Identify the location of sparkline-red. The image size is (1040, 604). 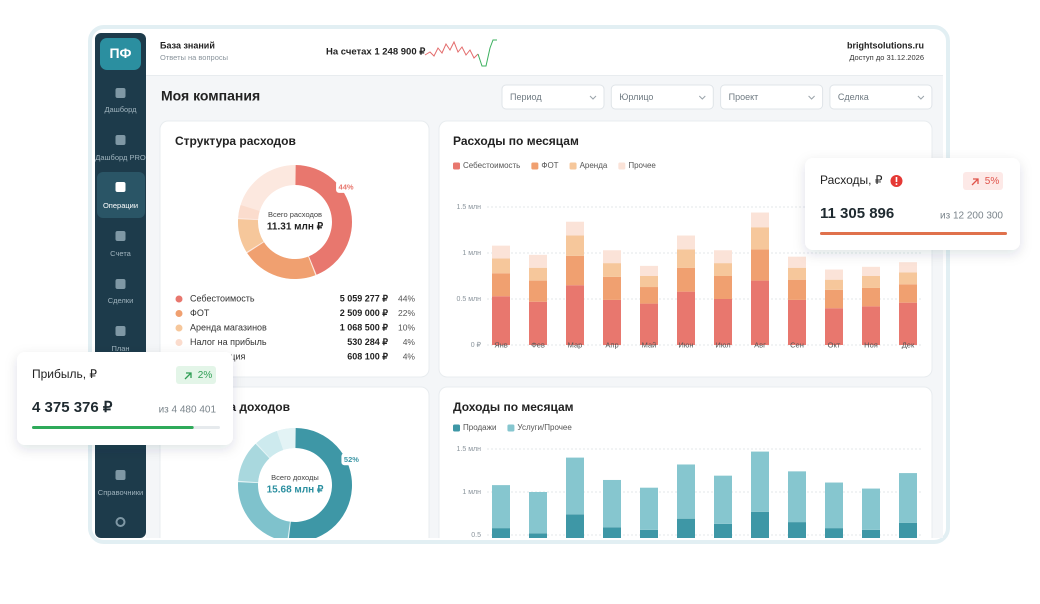
(451, 49).